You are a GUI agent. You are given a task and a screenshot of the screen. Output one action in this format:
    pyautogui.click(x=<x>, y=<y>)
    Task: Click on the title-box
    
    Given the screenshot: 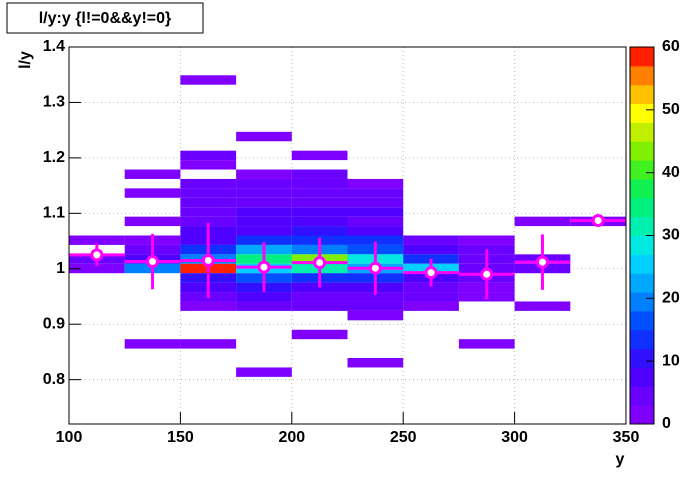 What is the action you would take?
    pyautogui.click(x=105, y=18)
    